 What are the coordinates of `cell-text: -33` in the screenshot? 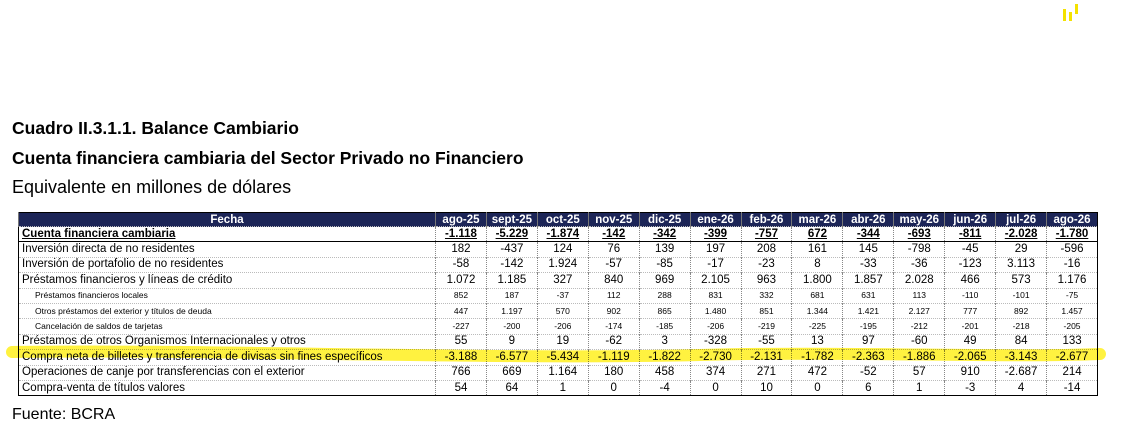 It's located at (868, 264).